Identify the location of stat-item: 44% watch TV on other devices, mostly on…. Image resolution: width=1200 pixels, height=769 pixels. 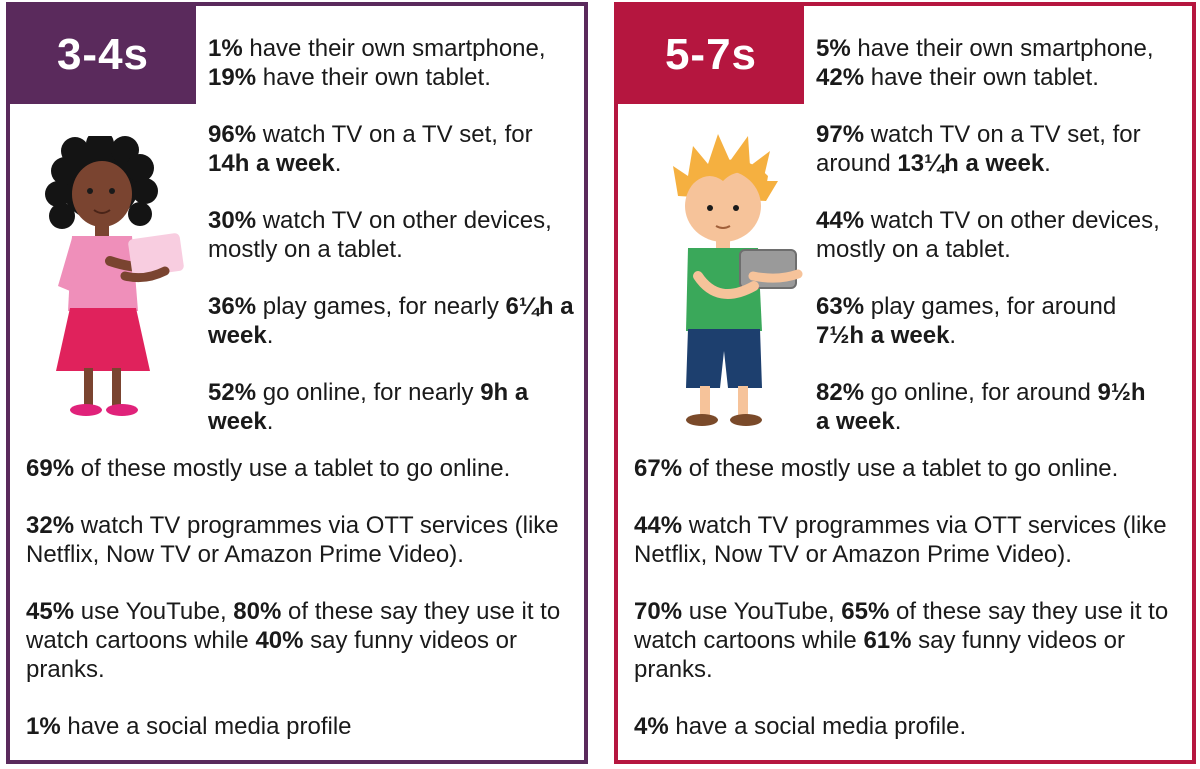
(988, 235).